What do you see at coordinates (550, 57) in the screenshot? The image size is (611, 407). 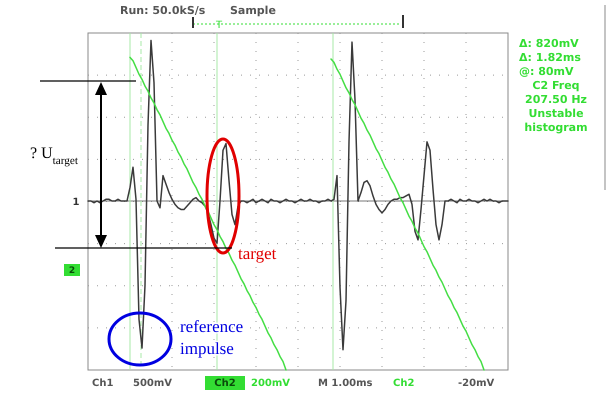 I see `text: Δ: 1.82ms` at bounding box center [550, 57].